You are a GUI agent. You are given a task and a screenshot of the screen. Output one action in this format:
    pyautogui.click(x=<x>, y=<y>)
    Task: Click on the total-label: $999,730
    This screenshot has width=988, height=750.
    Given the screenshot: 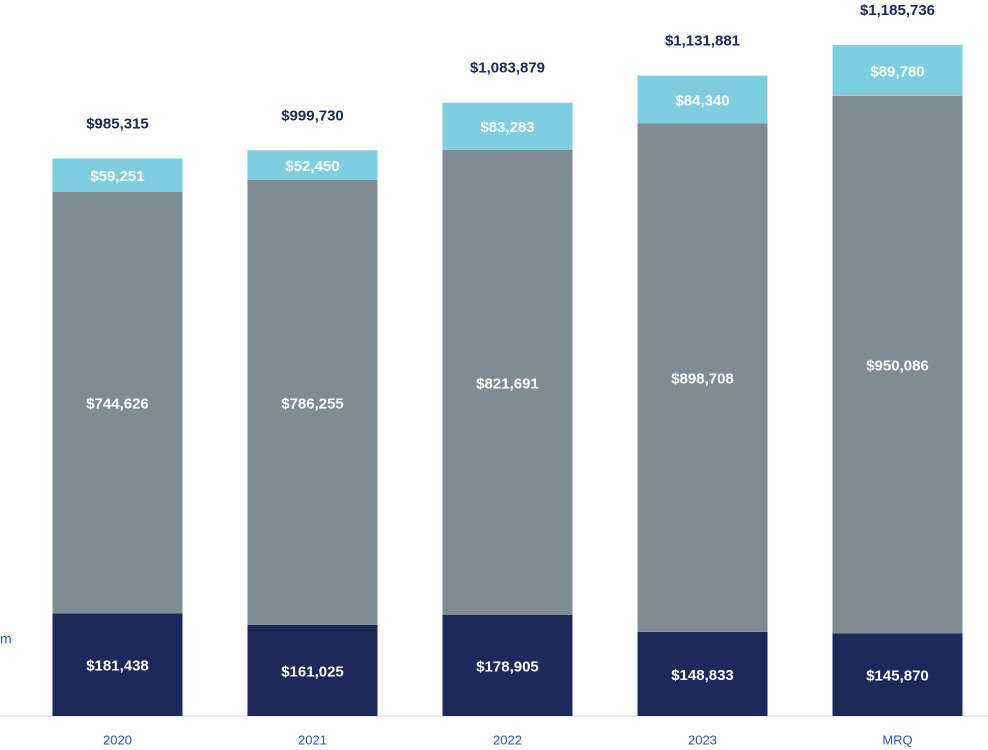 What is the action you would take?
    pyautogui.click(x=312, y=115)
    